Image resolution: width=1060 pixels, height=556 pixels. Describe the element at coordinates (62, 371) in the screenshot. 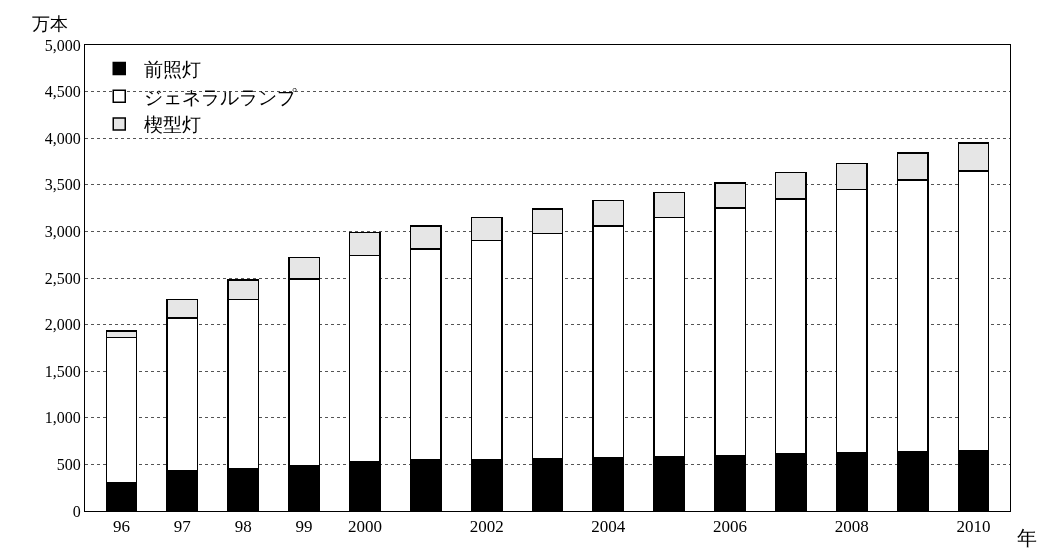

I see `y-tick-label: 1,500` at that location.